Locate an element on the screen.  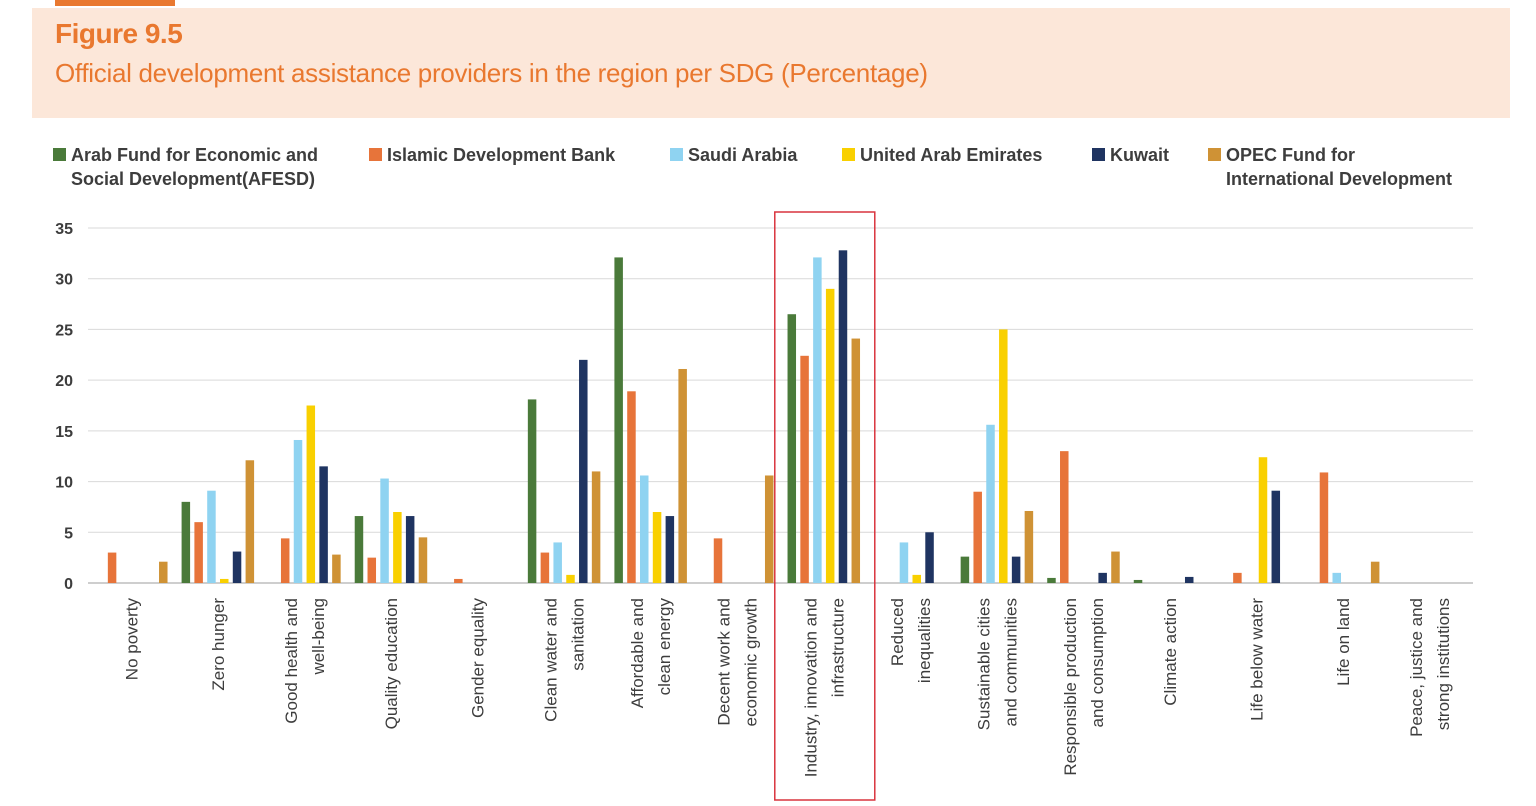
category-label: and communities is located at coordinates (1010, 662).